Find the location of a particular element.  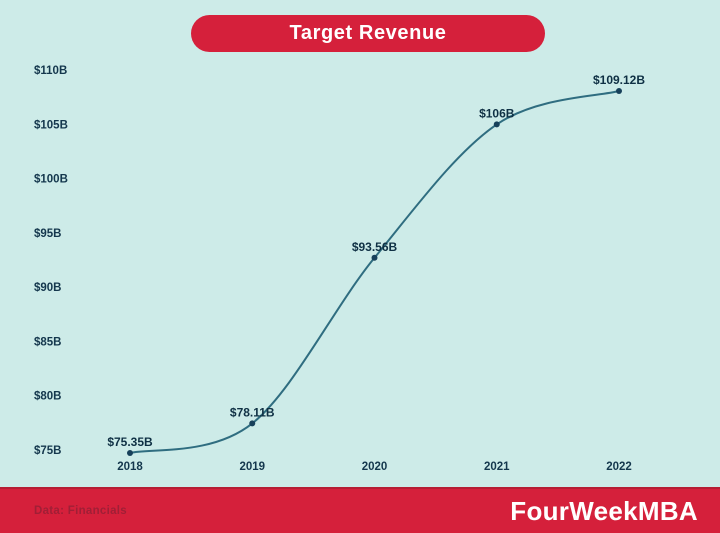

y-axis-label: $85B is located at coordinates (48, 342).